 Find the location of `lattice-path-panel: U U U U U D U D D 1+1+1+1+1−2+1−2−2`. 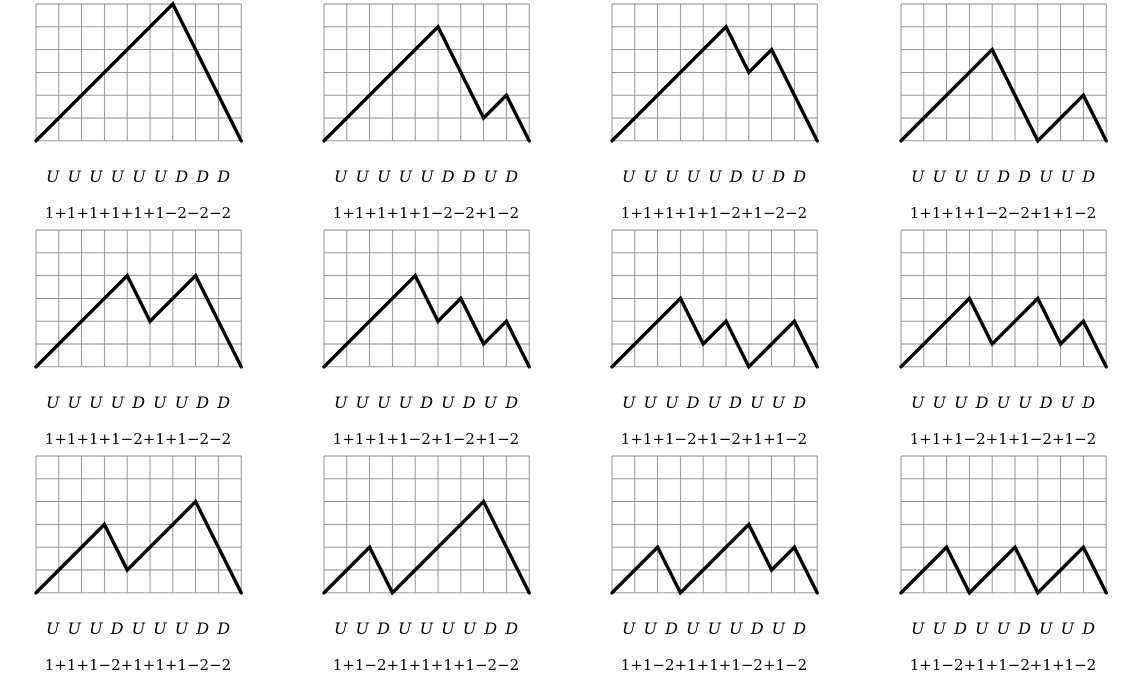

lattice-path-panel: U U U U U D U D D 1+1+1+1+1−2+1−2−2 is located at coordinates (714, 116).